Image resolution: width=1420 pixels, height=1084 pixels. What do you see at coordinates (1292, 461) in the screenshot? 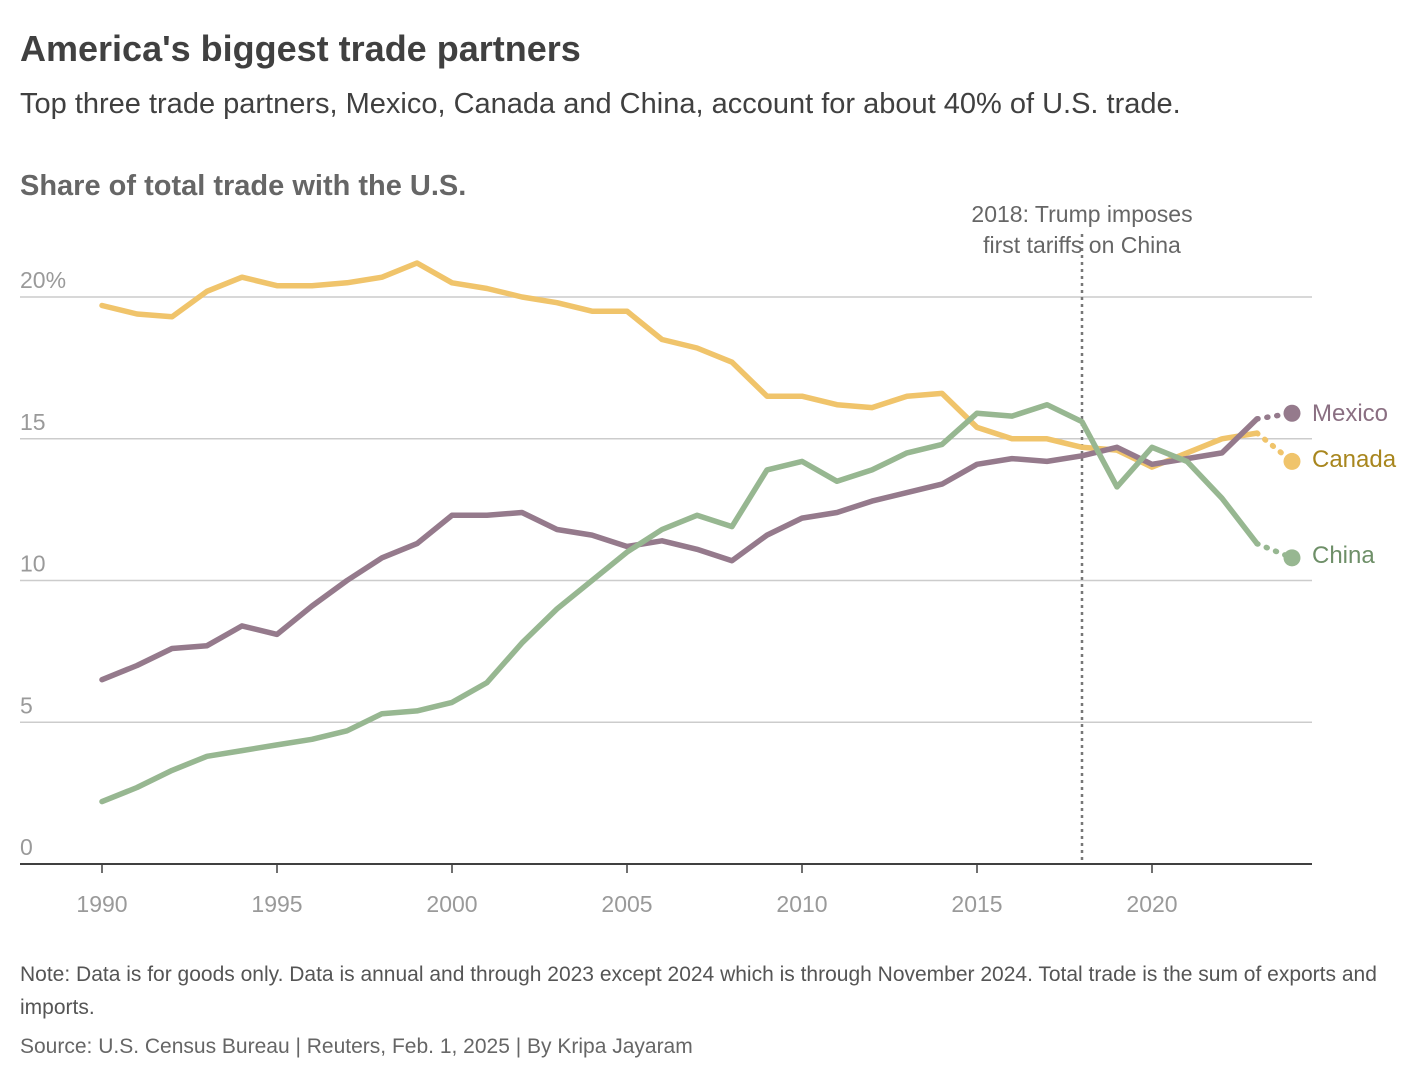
I see `series-endpoint-canada` at bounding box center [1292, 461].